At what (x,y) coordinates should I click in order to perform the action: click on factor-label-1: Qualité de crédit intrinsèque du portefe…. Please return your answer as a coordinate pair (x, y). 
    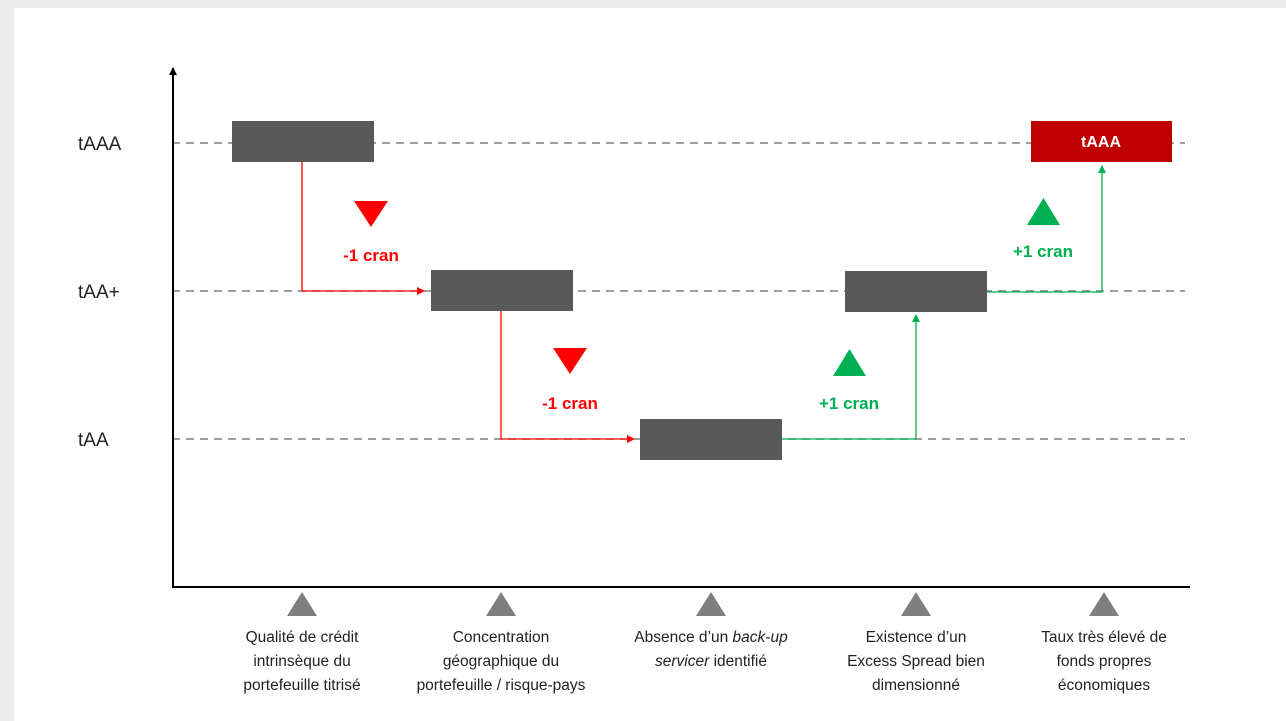
    Looking at the image, I should click on (302, 661).